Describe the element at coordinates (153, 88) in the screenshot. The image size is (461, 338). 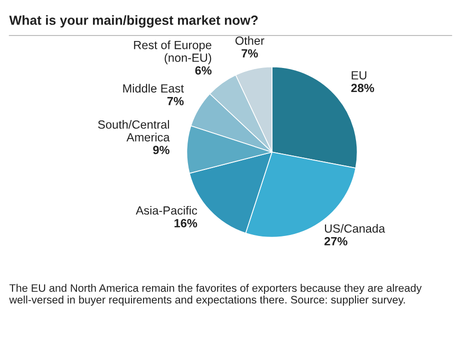
I see `slice-label: Middle East` at that location.